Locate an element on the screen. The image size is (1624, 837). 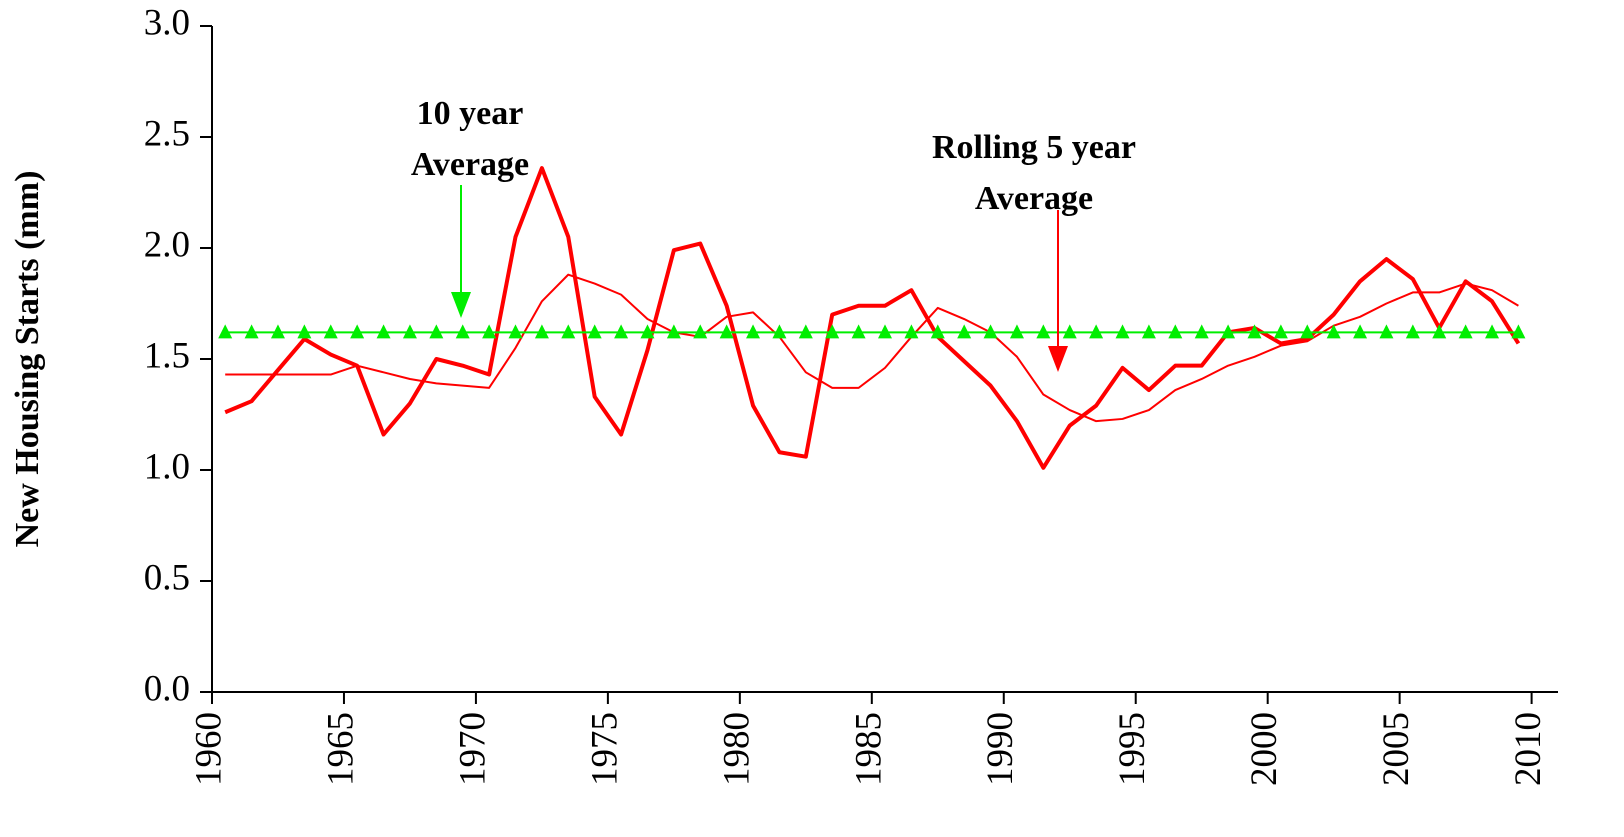
x-tick-label: 2000 is located at coordinates (1264, 749).